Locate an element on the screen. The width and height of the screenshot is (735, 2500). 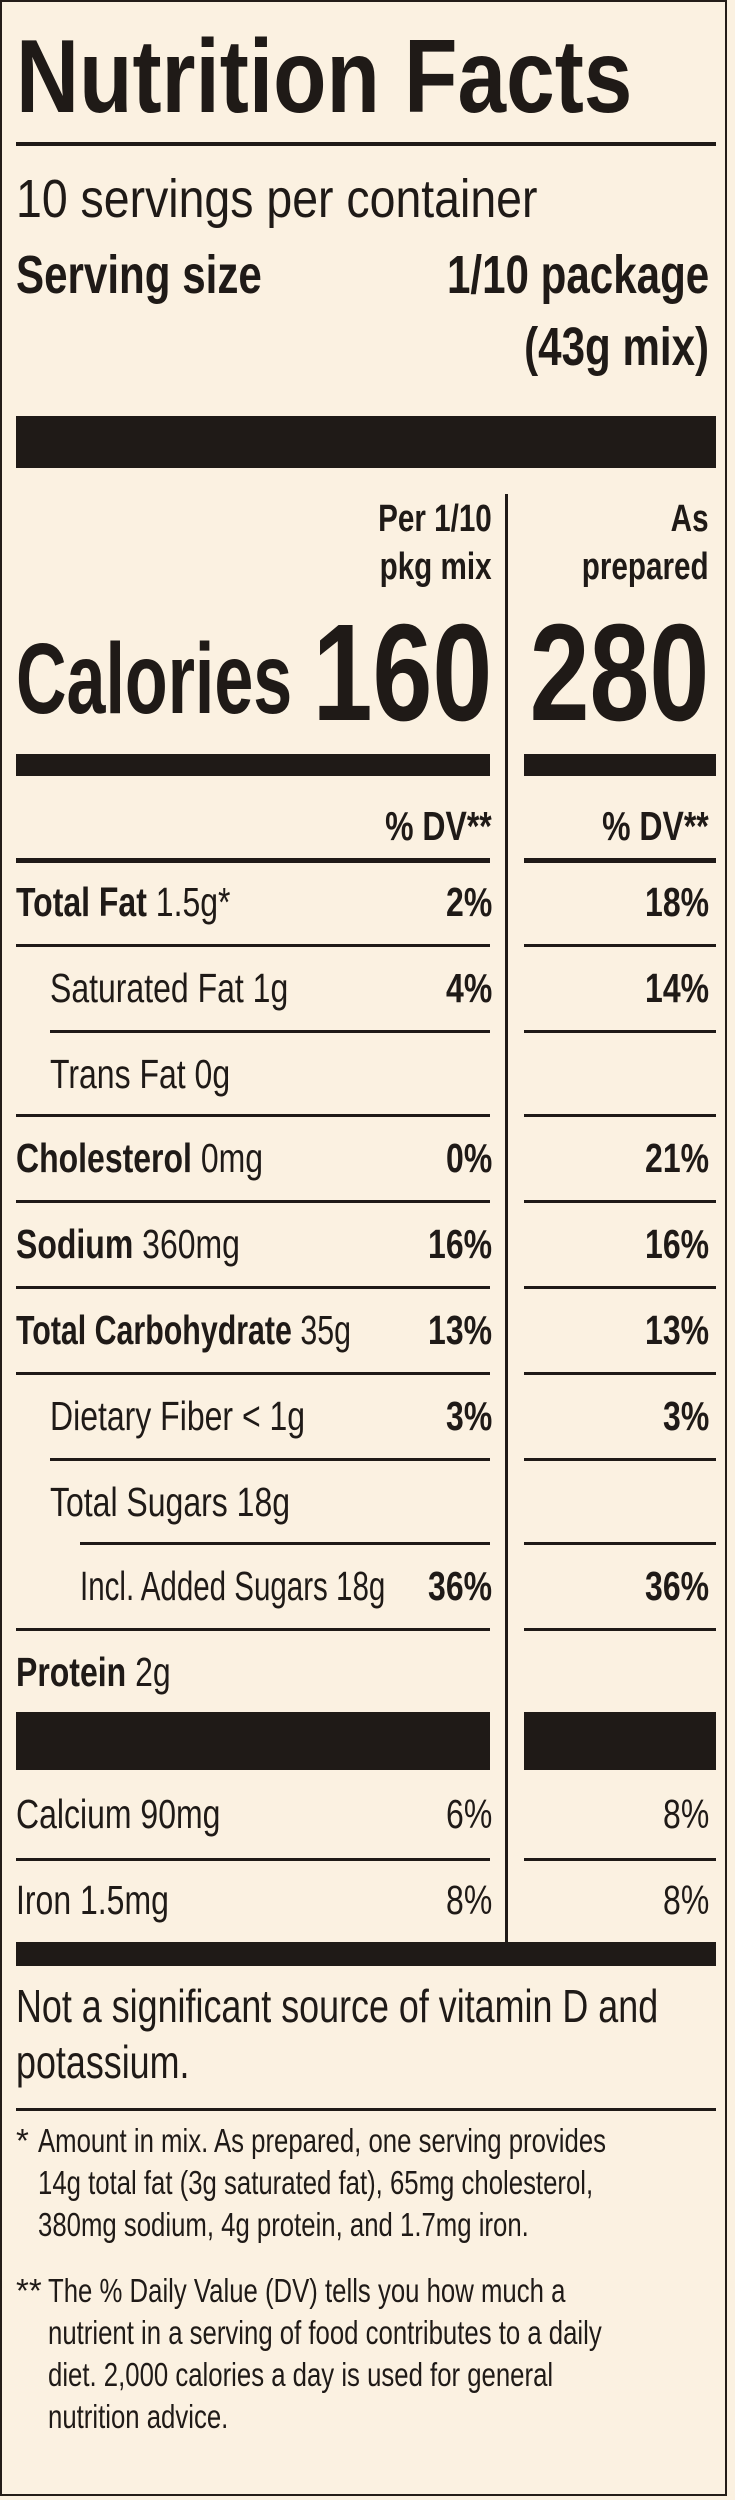
dv-header-mix: % DV** is located at coordinates (438, 826).